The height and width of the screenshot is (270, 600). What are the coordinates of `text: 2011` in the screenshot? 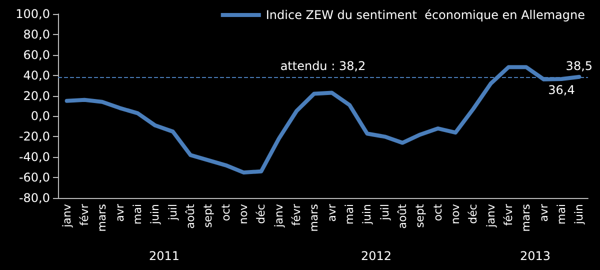 It's located at (164, 256).